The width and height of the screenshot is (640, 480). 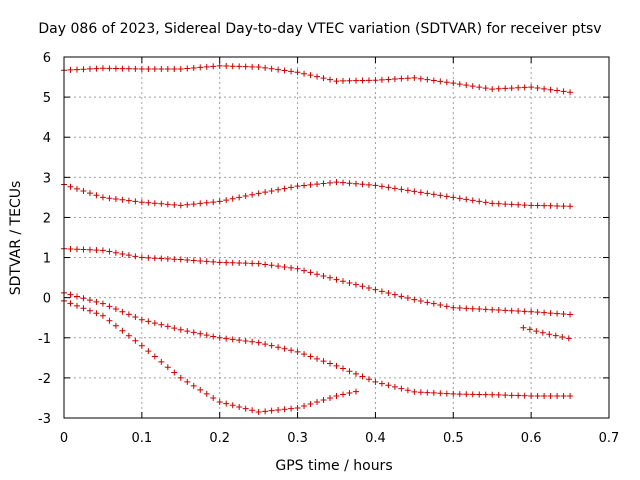 What do you see at coordinates (317, 281) in the screenshot?
I see `series-sat-c` at bounding box center [317, 281].